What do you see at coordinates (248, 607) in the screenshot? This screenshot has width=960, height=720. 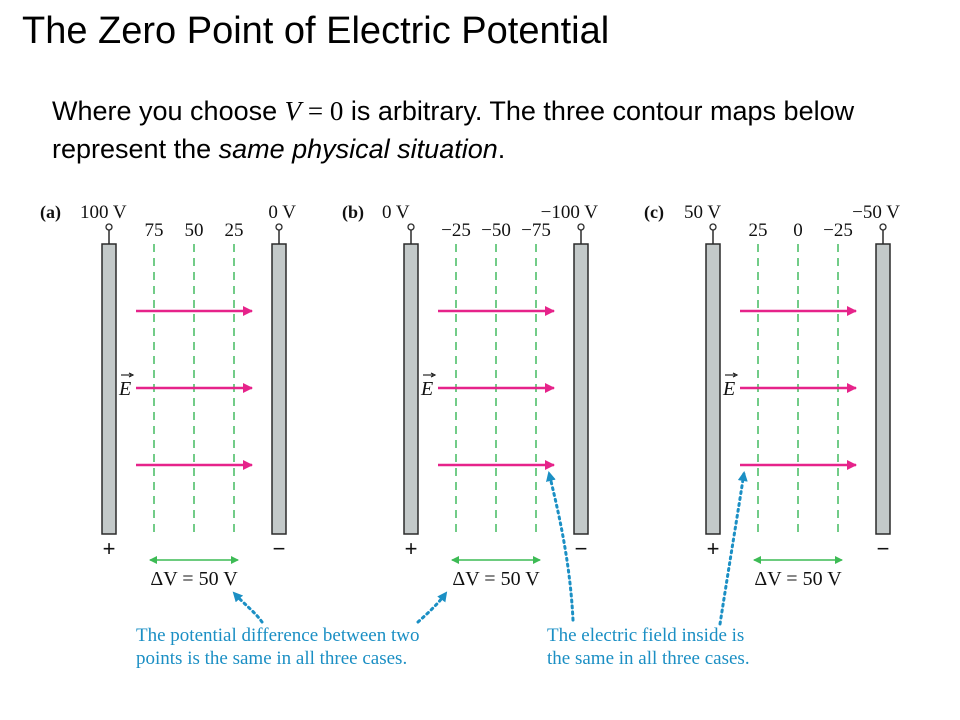 I see `potential-callout-arrow-a` at bounding box center [248, 607].